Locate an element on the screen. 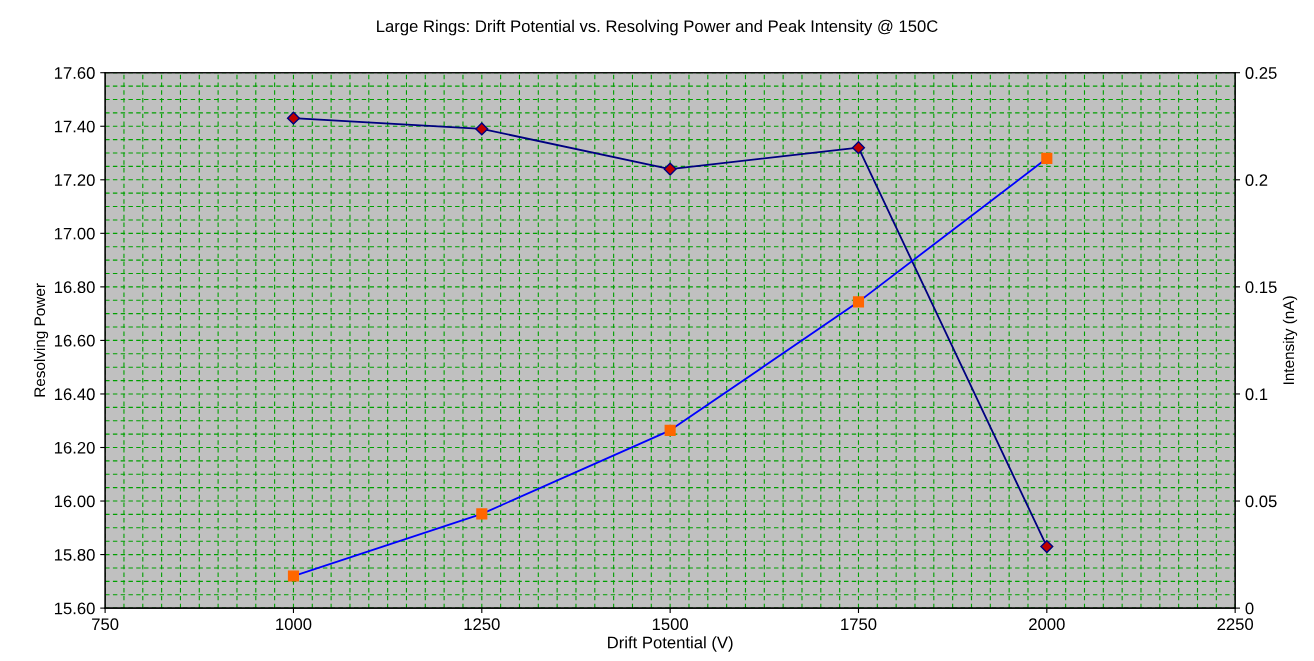 This screenshot has height=661, width=1314. x-tick-label: 1500 is located at coordinates (670, 624).